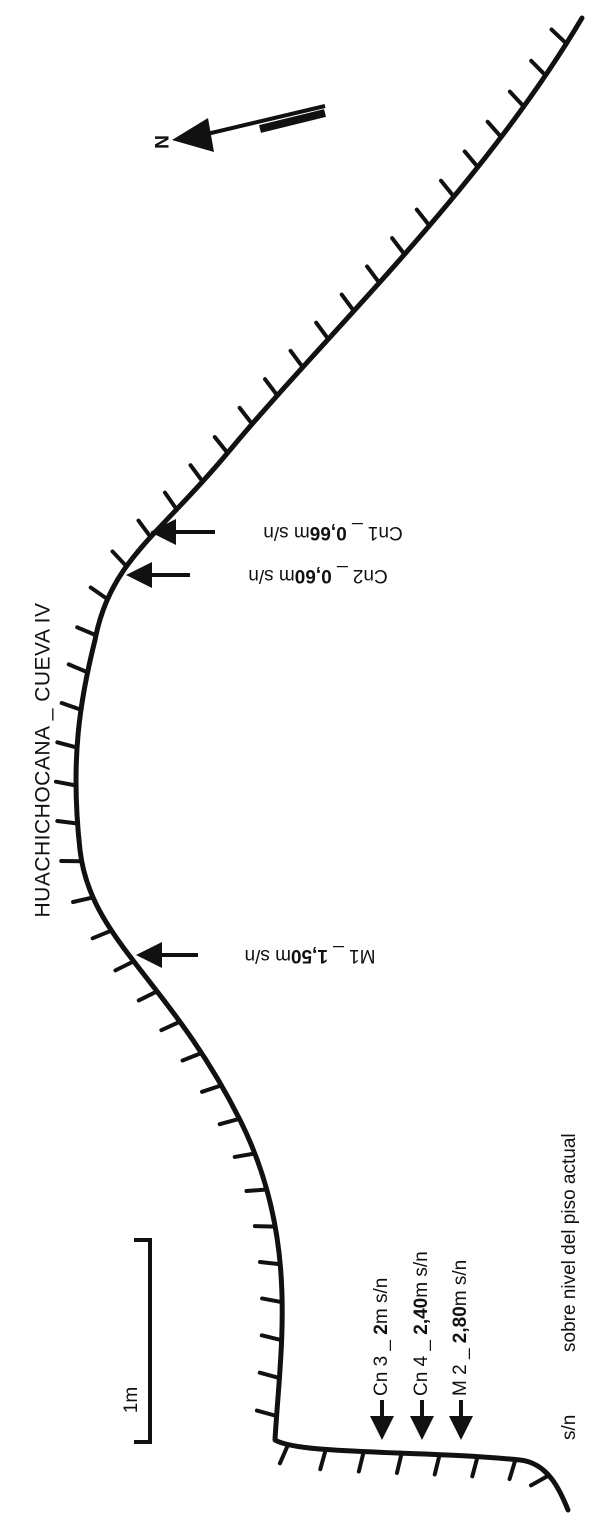 The image size is (614, 1524). Describe the element at coordinates (43, 759) in the screenshot. I see `diagram-title: HUACHICHOCANA _ CUEVA IV` at that location.